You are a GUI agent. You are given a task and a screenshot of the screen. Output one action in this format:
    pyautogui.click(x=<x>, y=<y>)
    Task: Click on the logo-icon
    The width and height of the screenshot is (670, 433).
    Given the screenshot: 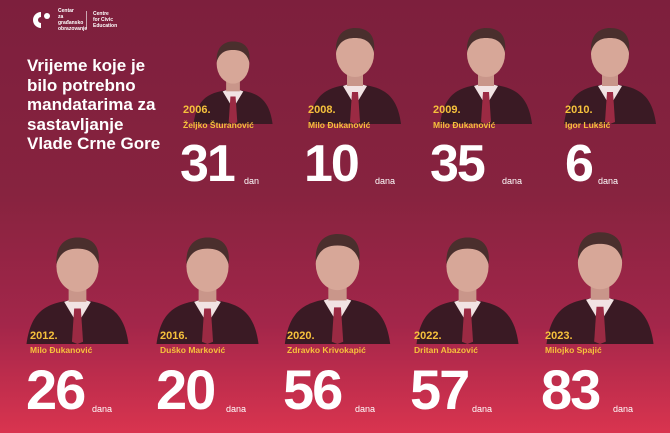 What is the action you would take?
    pyautogui.click(x=41, y=20)
    